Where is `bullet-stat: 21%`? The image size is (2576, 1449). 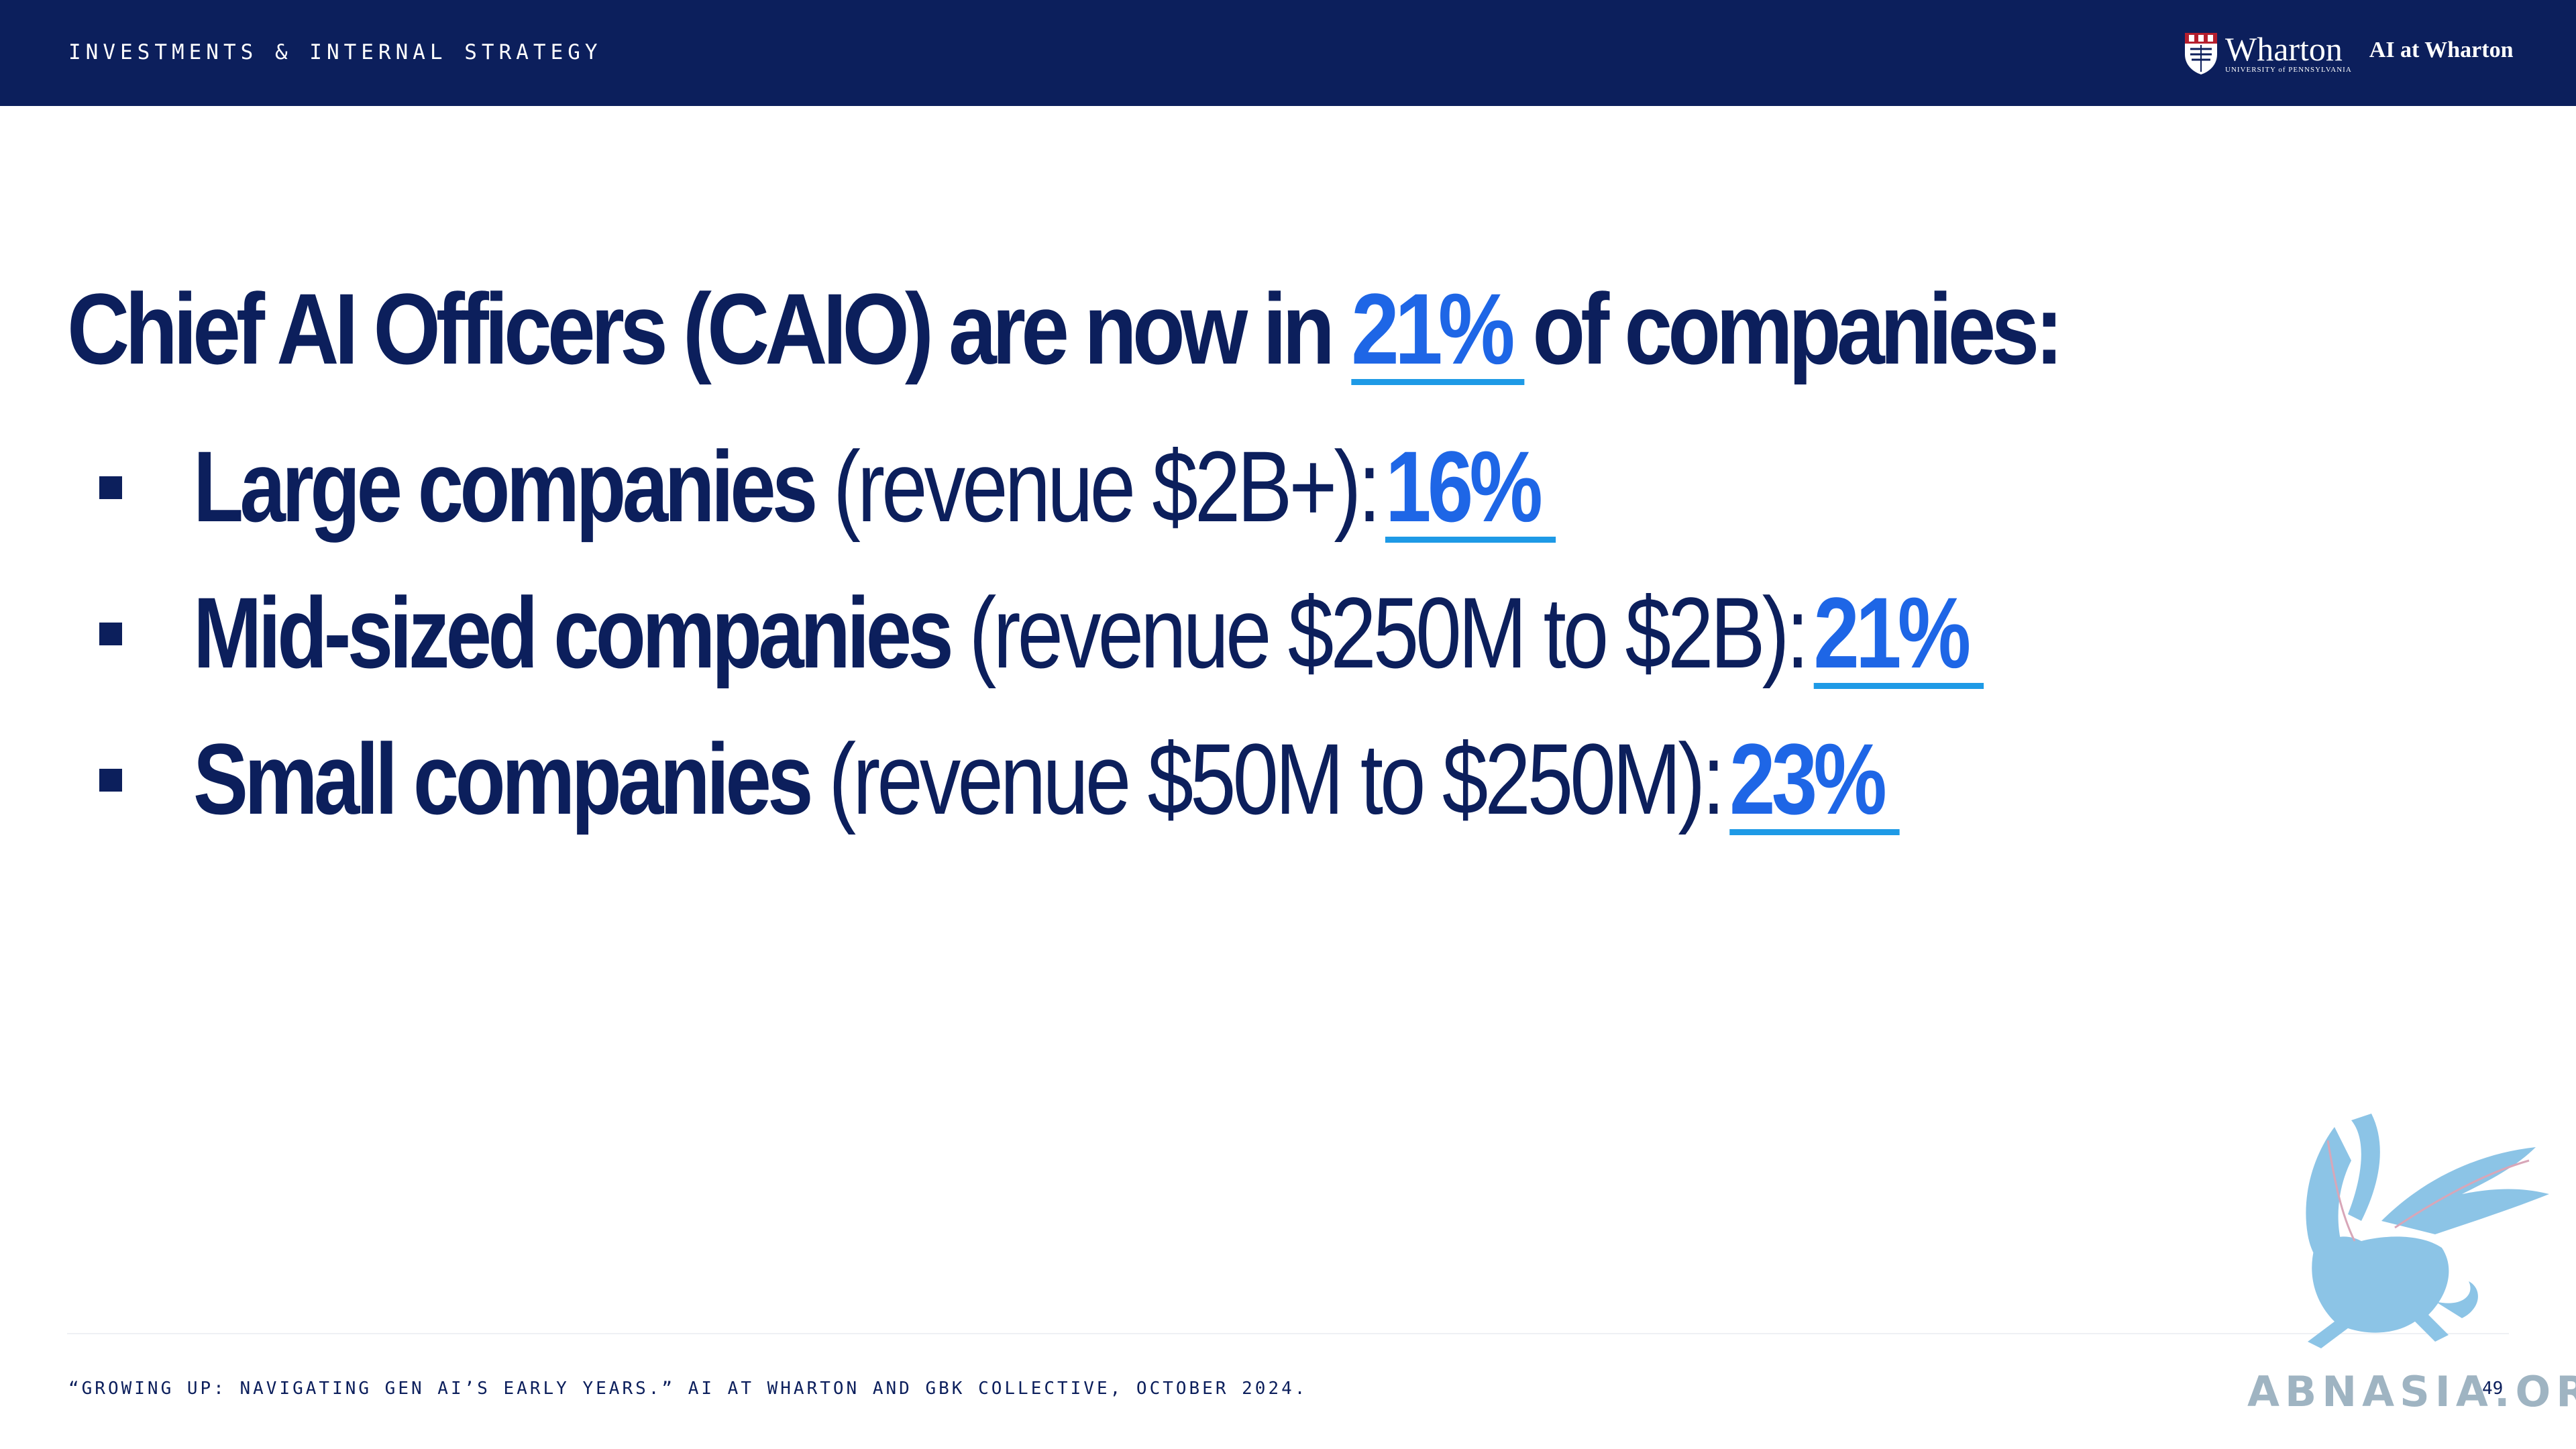
bullet-stat: 21% is located at coordinates (1898, 635).